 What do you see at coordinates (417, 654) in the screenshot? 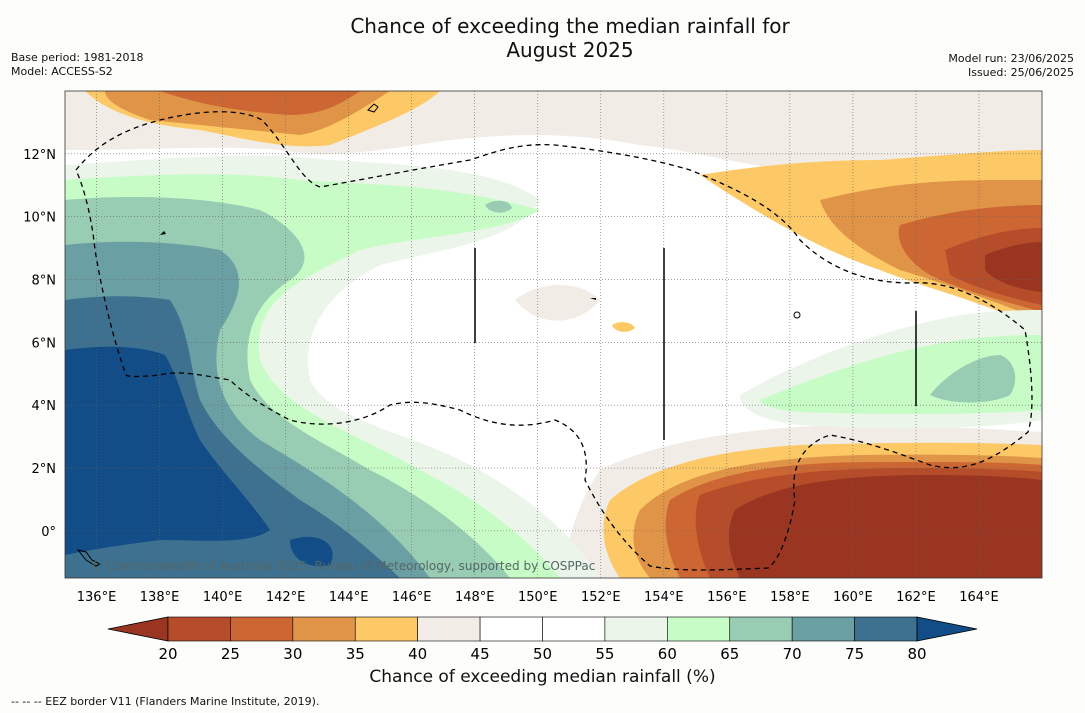
I see `colorbar-tick-label: 40` at bounding box center [417, 654].